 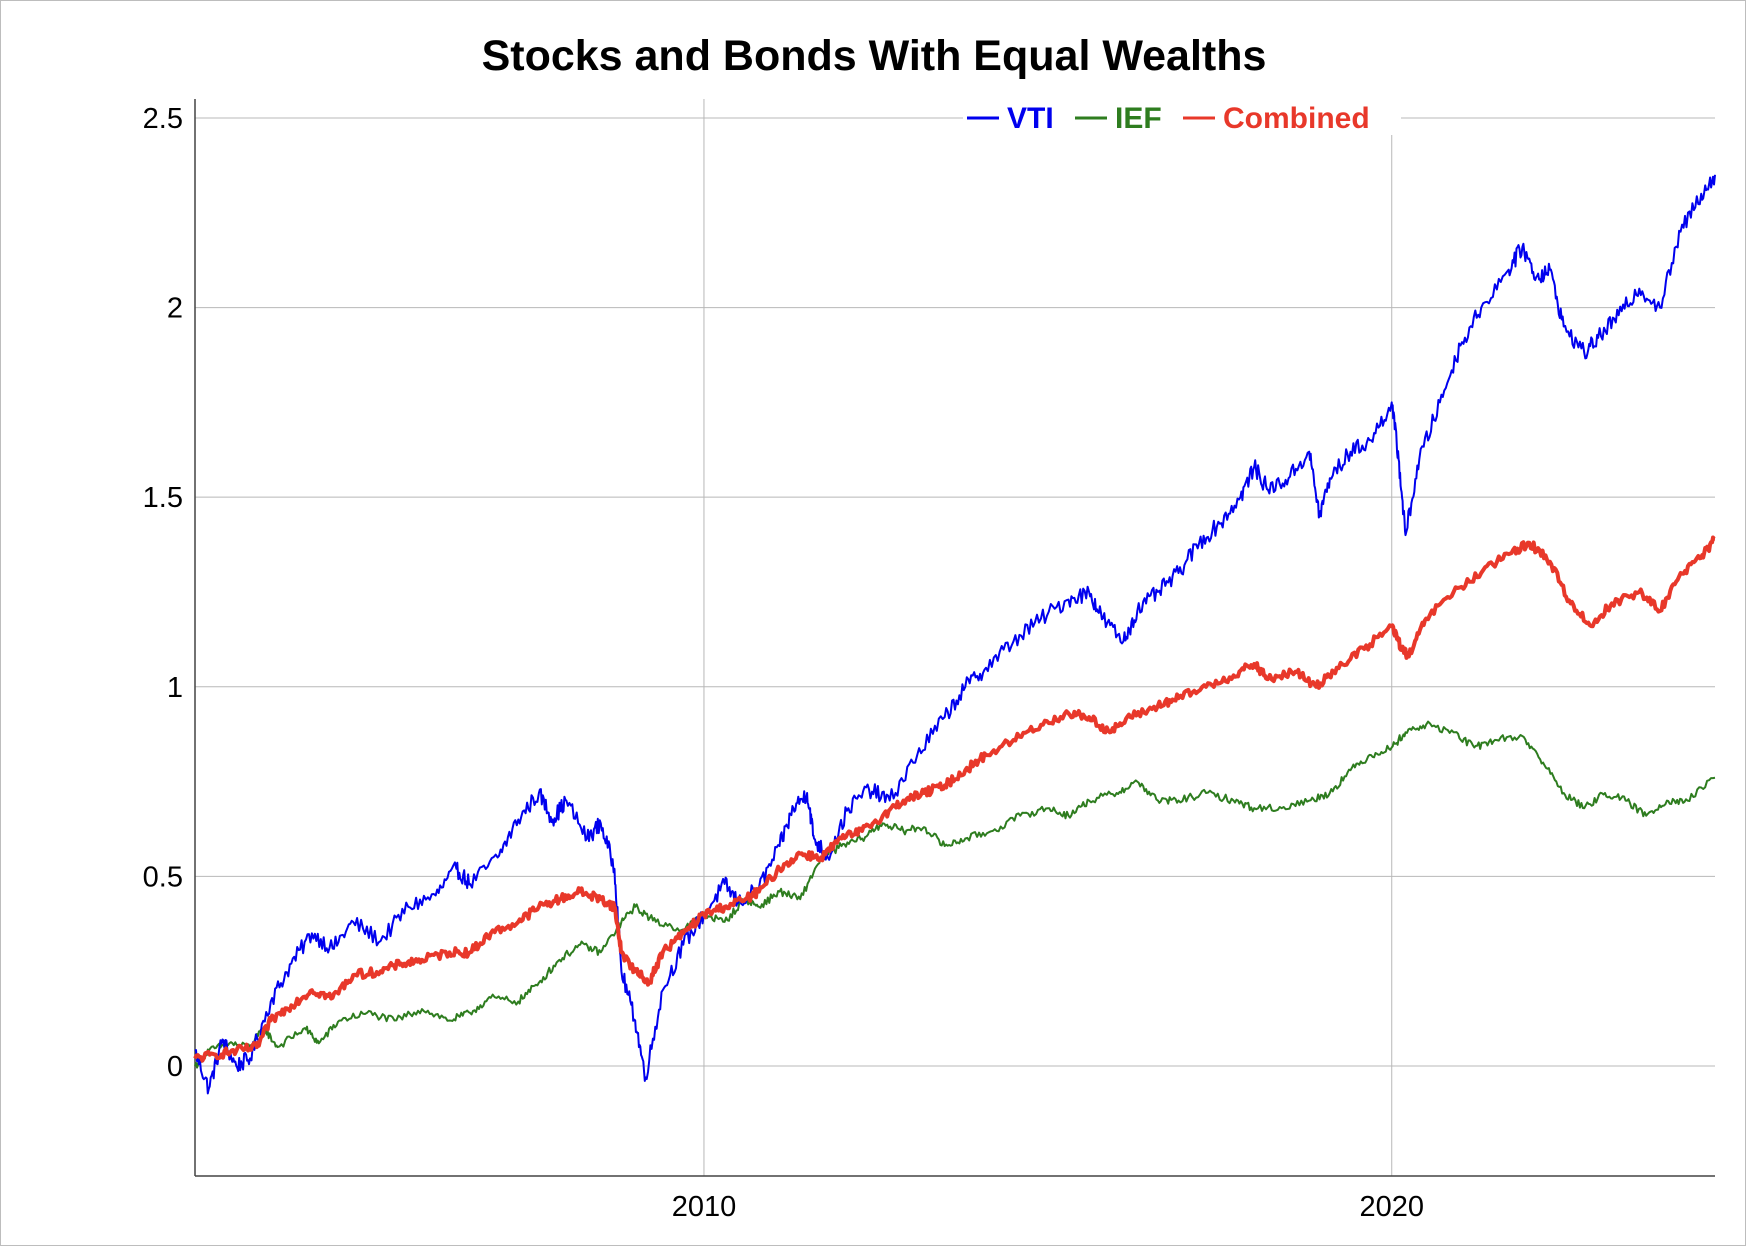 What do you see at coordinates (1030, 118) in the screenshot?
I see `legend-label-vti: VTI` at bounding box center [1030, 118].